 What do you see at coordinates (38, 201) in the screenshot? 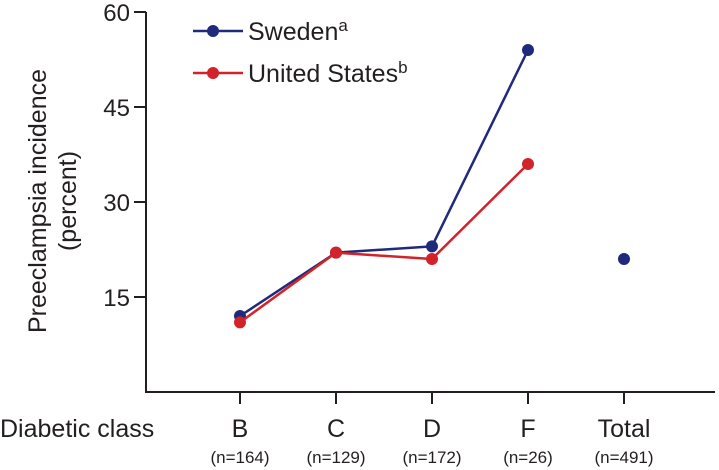
I see `y-axis-label-line1: Preeclampsia incidence` at bounding box center [38, 201].